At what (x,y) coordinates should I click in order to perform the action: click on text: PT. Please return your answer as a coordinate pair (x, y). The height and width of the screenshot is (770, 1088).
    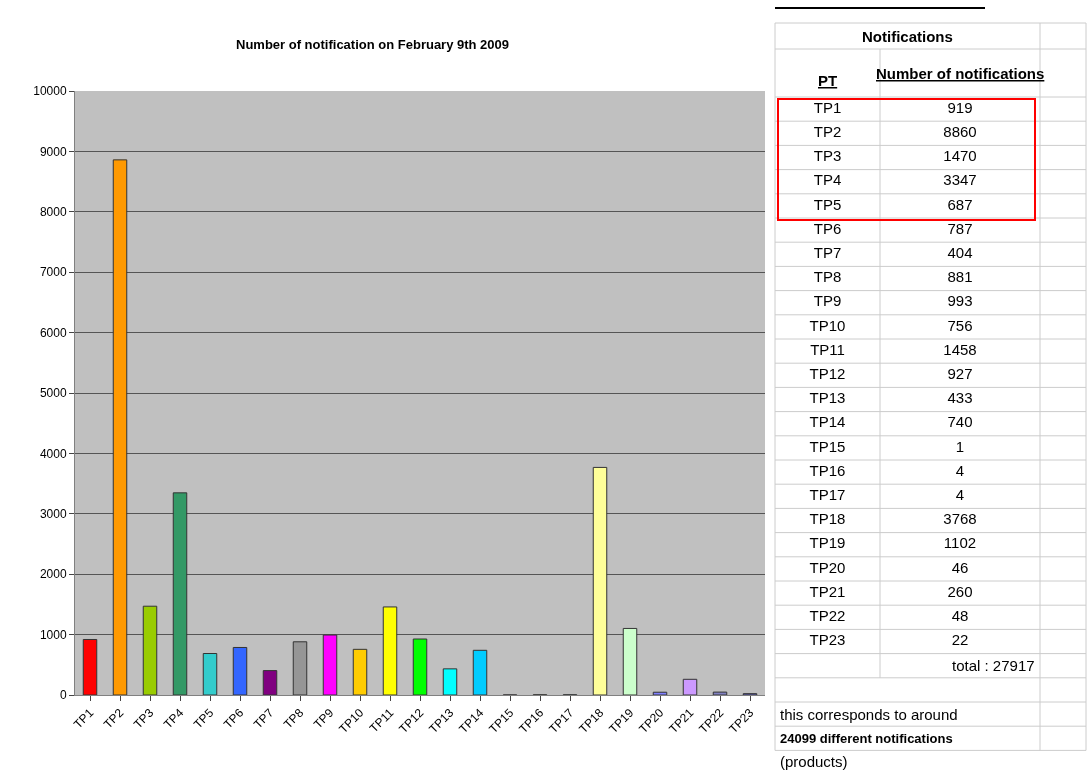
    Looking at the image, I should click on (828, 80).